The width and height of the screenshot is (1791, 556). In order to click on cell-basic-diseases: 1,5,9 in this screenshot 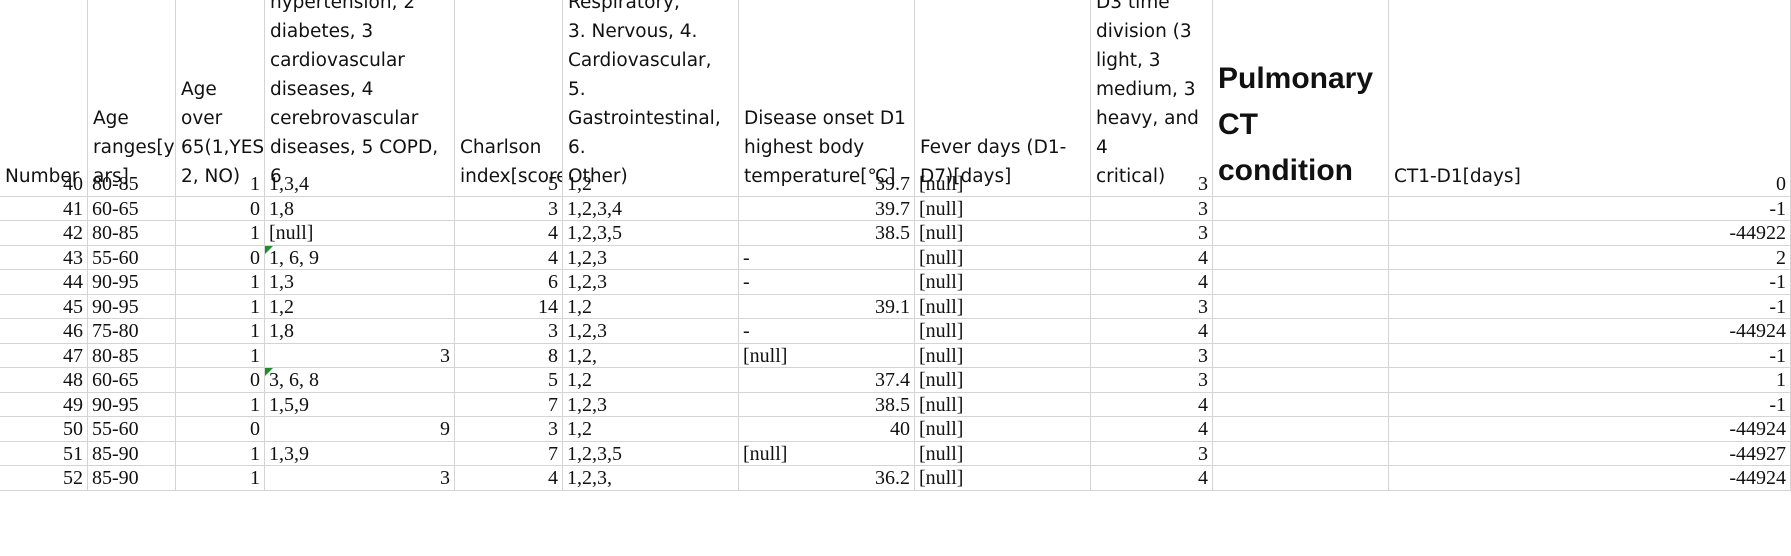, I will do `click(360, 404)`.